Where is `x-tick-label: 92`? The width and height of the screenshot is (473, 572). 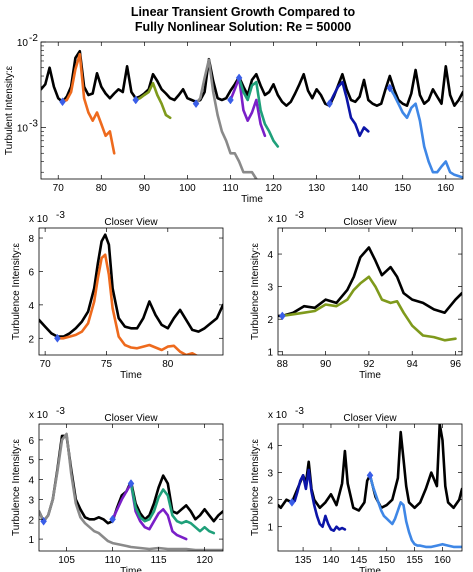 x-tick-label: 92 is located at coordinates (369, 364).